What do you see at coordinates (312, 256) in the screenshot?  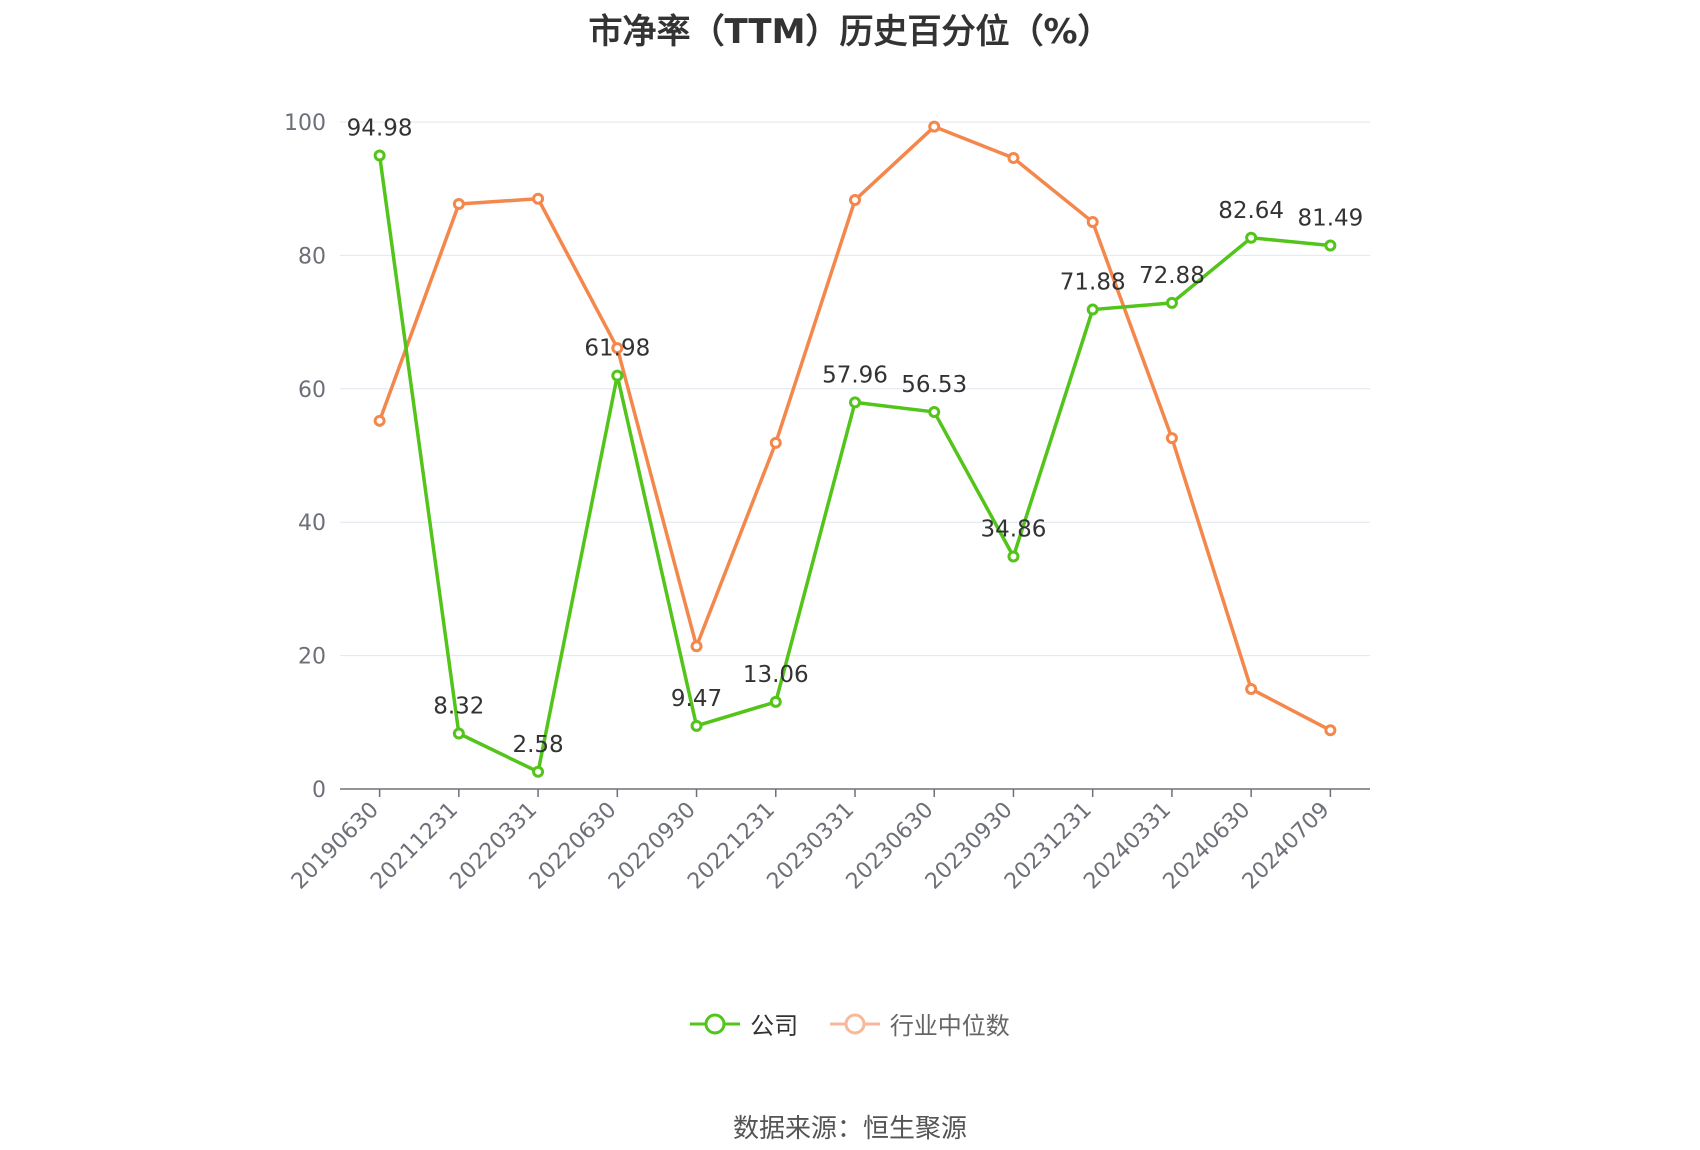 I see `y-tick-label: 80` at bounding box center [312, 256].